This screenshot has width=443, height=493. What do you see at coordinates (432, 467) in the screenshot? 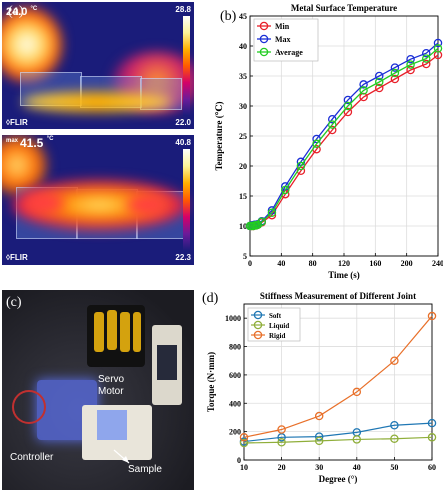
I see `x-tick-label: 60` at bounding box center [432, 467].